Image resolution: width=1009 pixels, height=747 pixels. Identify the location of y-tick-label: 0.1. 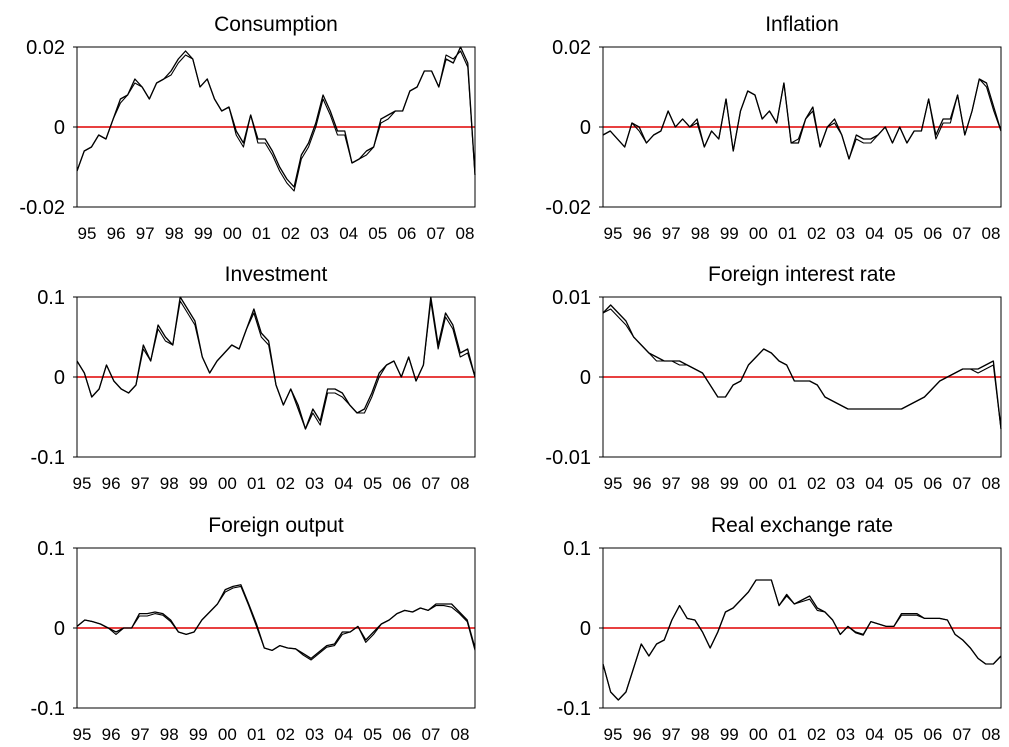
(577, 549).